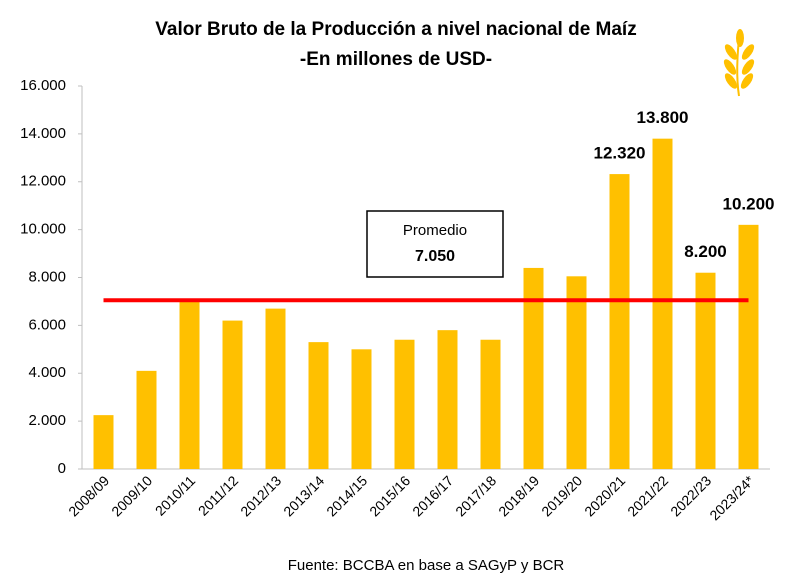 The image size is (792, 586). What do you see at coordinates (435, 230) in the screenshot?
I see `average-label: Promedio` at bounding box center [435, 230].